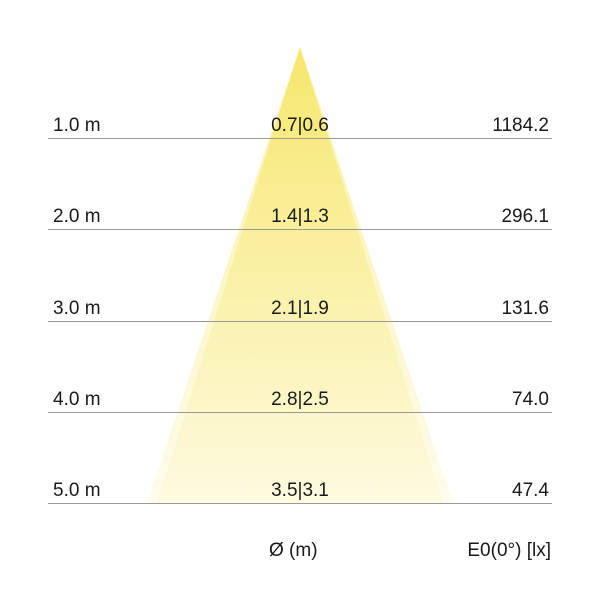 The height and width of the screenshot is (600, 600). I want to click on illuminance: 74.0, so click(530, 399).